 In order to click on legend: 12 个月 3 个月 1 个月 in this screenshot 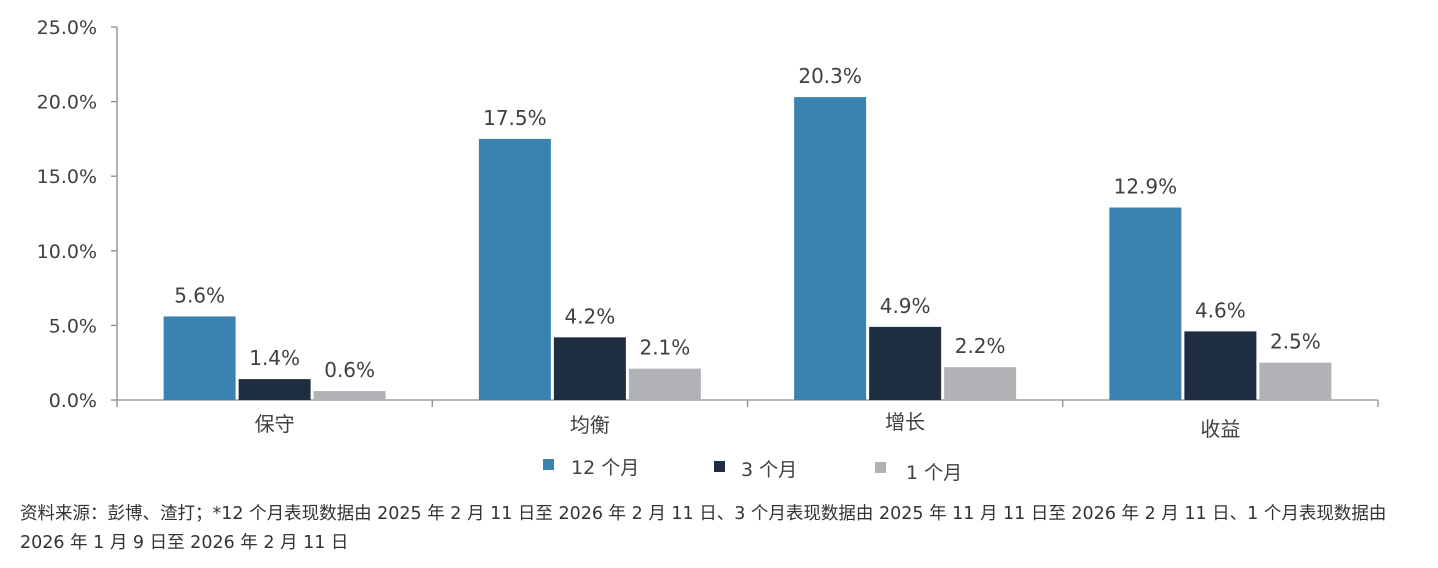, I will do `click(752, 470)`.